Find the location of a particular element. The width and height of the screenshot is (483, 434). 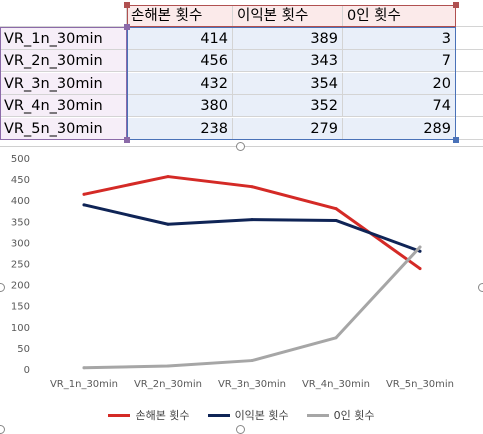

cell-loss-value: 414 is located at coordinates (180, 38).